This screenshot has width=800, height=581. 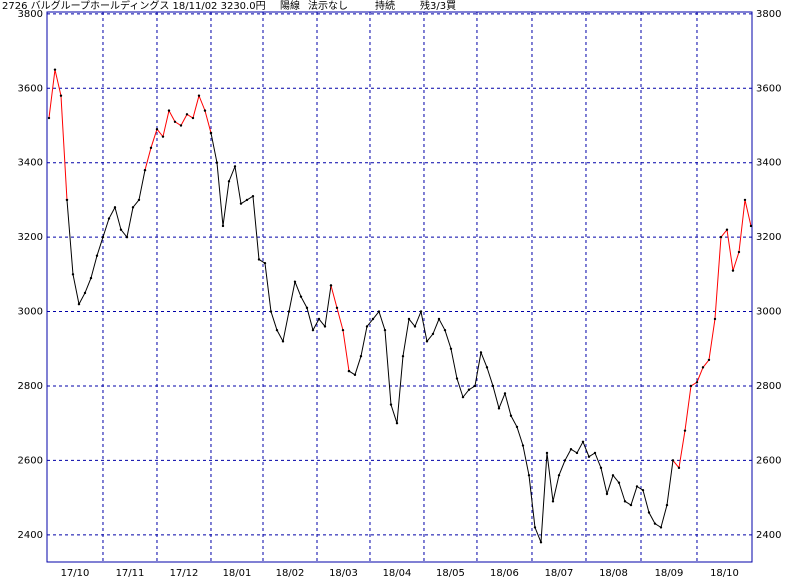 What do you see at coordinates (768, 460) in the screenshot?
I see `y-tick-label-right: 2600` at bounding box center [768, 460].